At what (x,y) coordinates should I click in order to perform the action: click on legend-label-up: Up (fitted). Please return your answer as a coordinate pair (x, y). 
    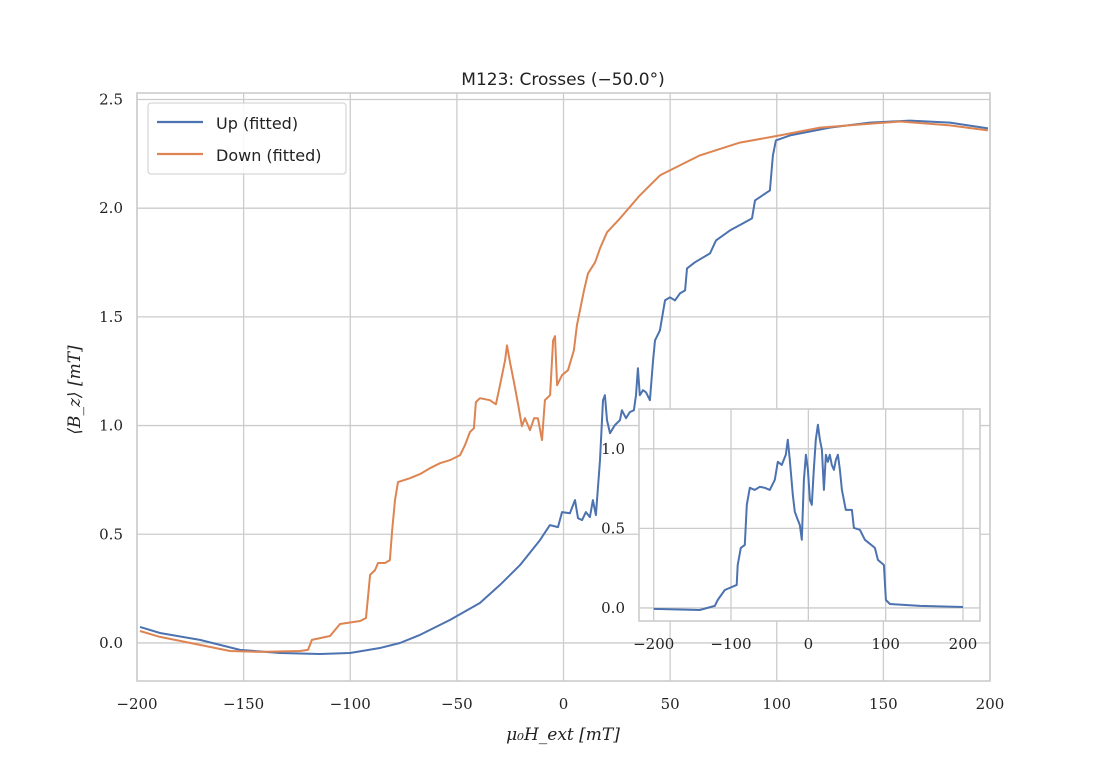
    Looking at the image, I should click on (257, 123).